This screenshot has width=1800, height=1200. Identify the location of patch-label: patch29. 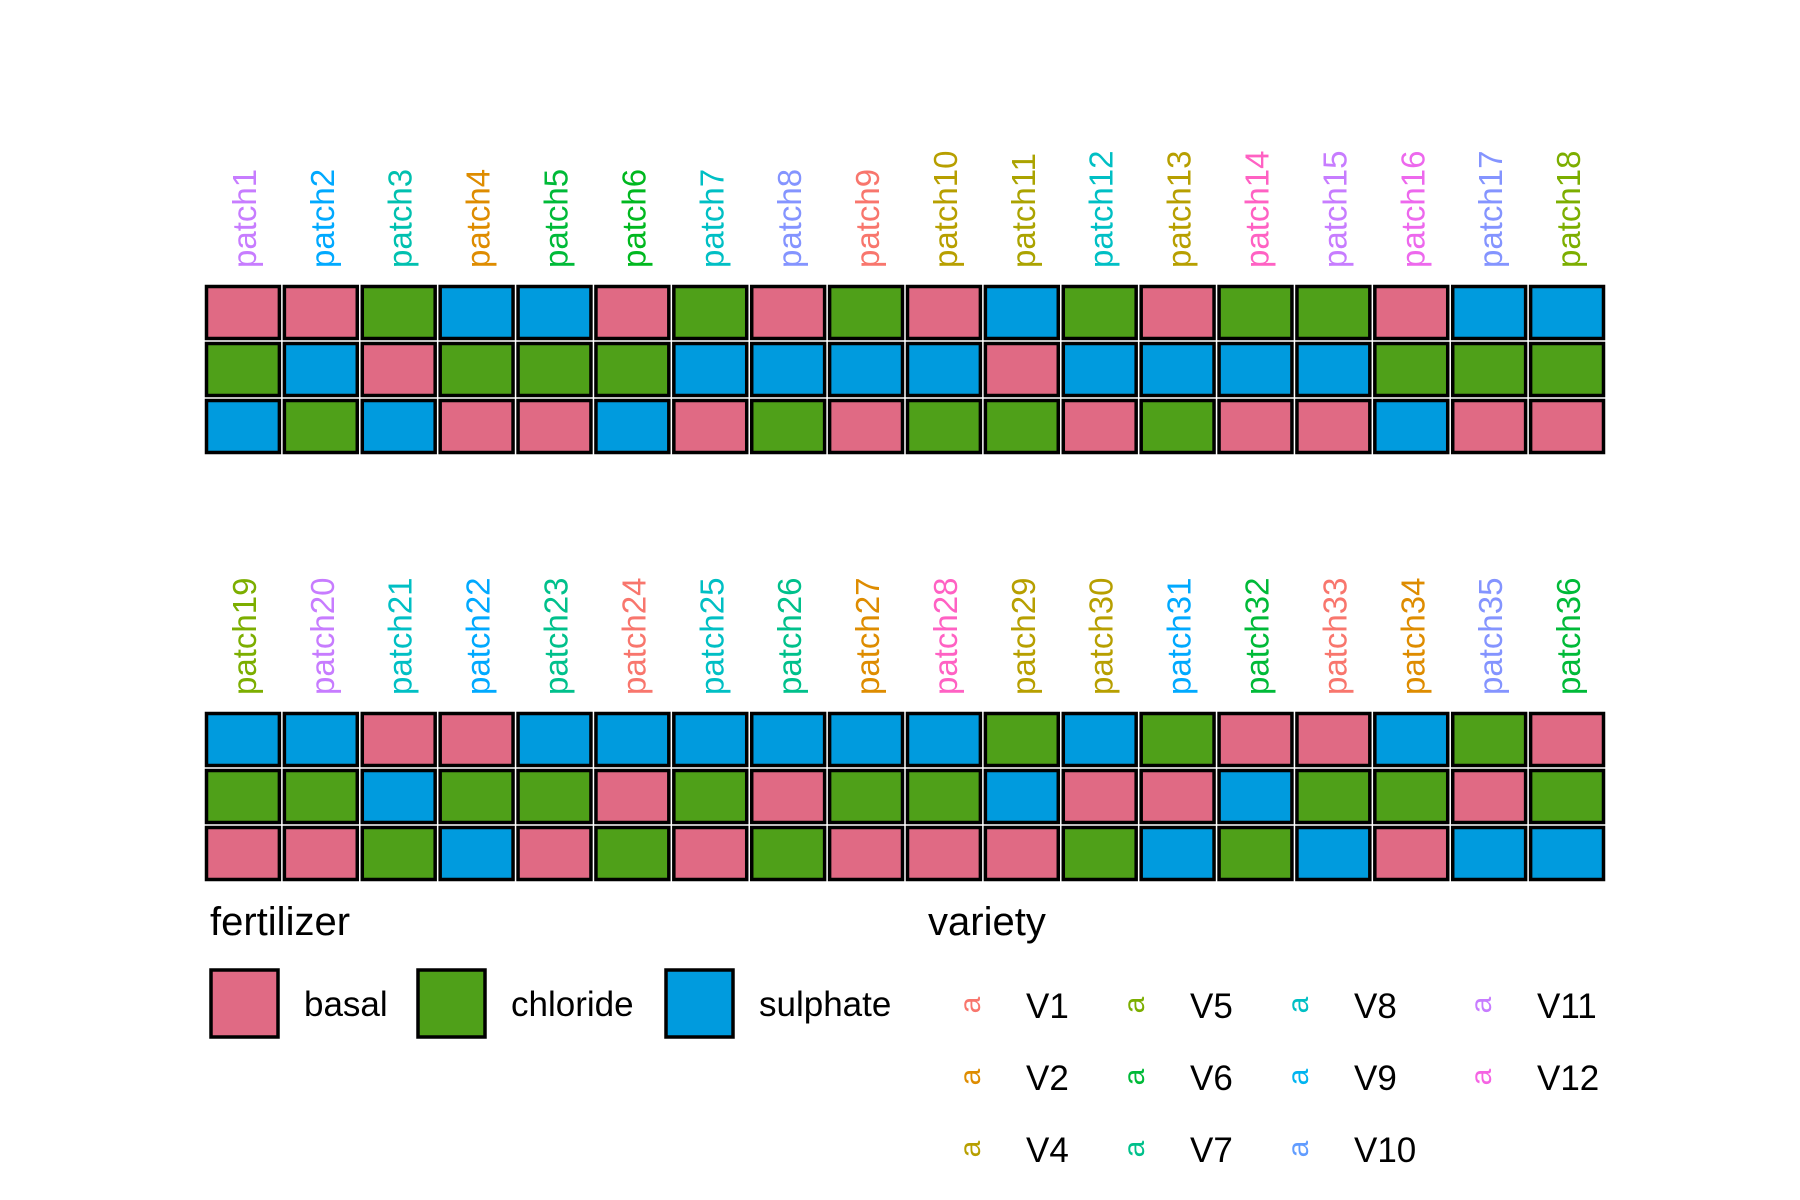
(1023, 636).